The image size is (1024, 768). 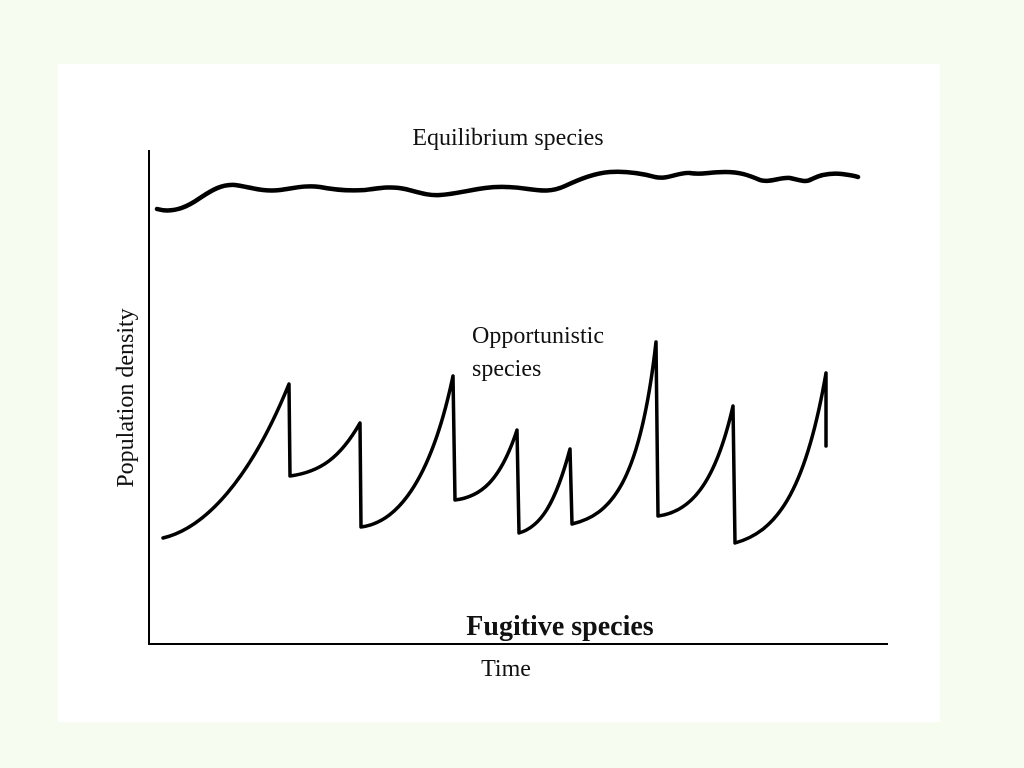 What do you see at coordinates (506, 669) in the screenshot?
I see `x-axis-label: Time` at bounding box center [506, 669].